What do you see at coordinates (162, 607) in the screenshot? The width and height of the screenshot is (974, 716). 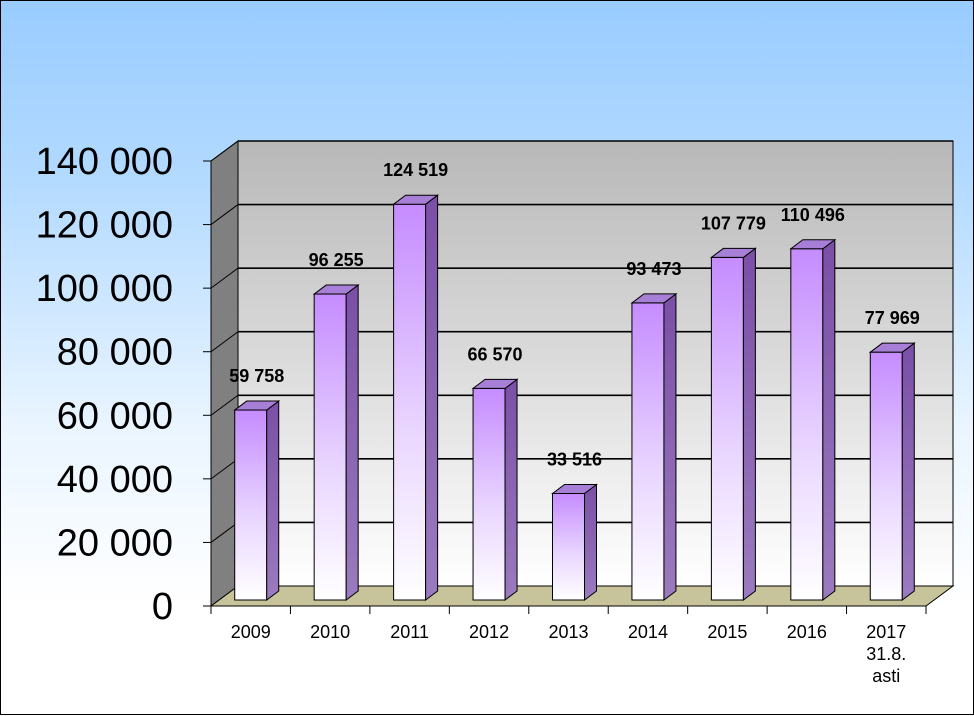 I see `y-tick-label: 0` at bounding box center [162, 607].